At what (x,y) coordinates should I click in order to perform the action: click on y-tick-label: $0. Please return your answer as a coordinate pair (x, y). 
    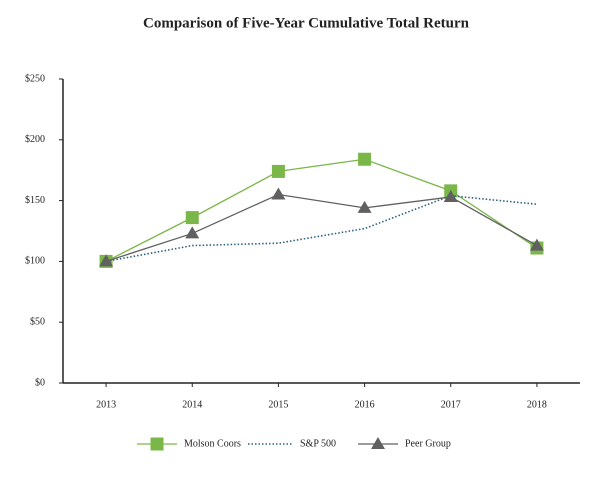
    Looking at the image, I should click on (40, 382).